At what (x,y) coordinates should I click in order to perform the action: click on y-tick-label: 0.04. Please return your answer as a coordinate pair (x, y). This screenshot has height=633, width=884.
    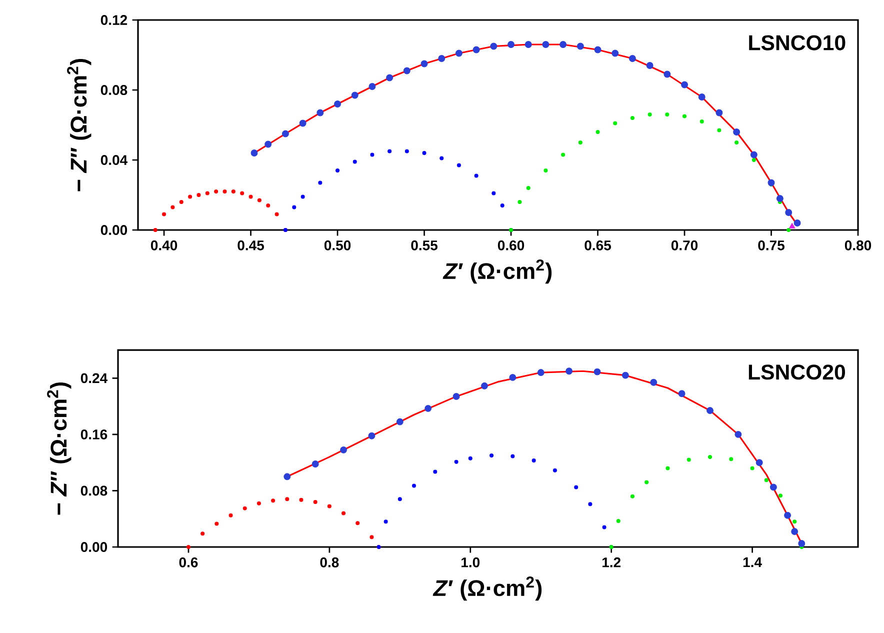
    Looking at the image, I should click on (114, 160).